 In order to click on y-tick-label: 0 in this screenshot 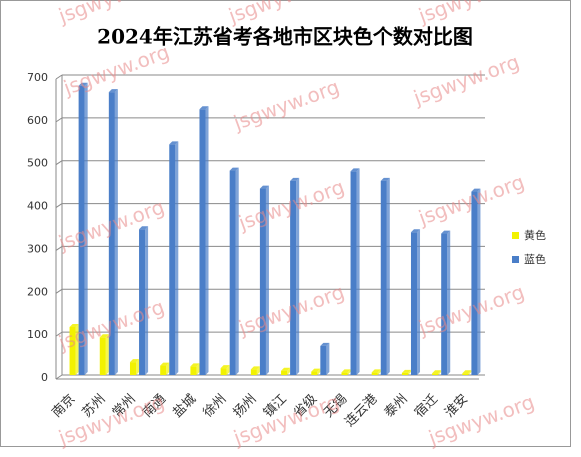, I will do `click(44, 377)`.